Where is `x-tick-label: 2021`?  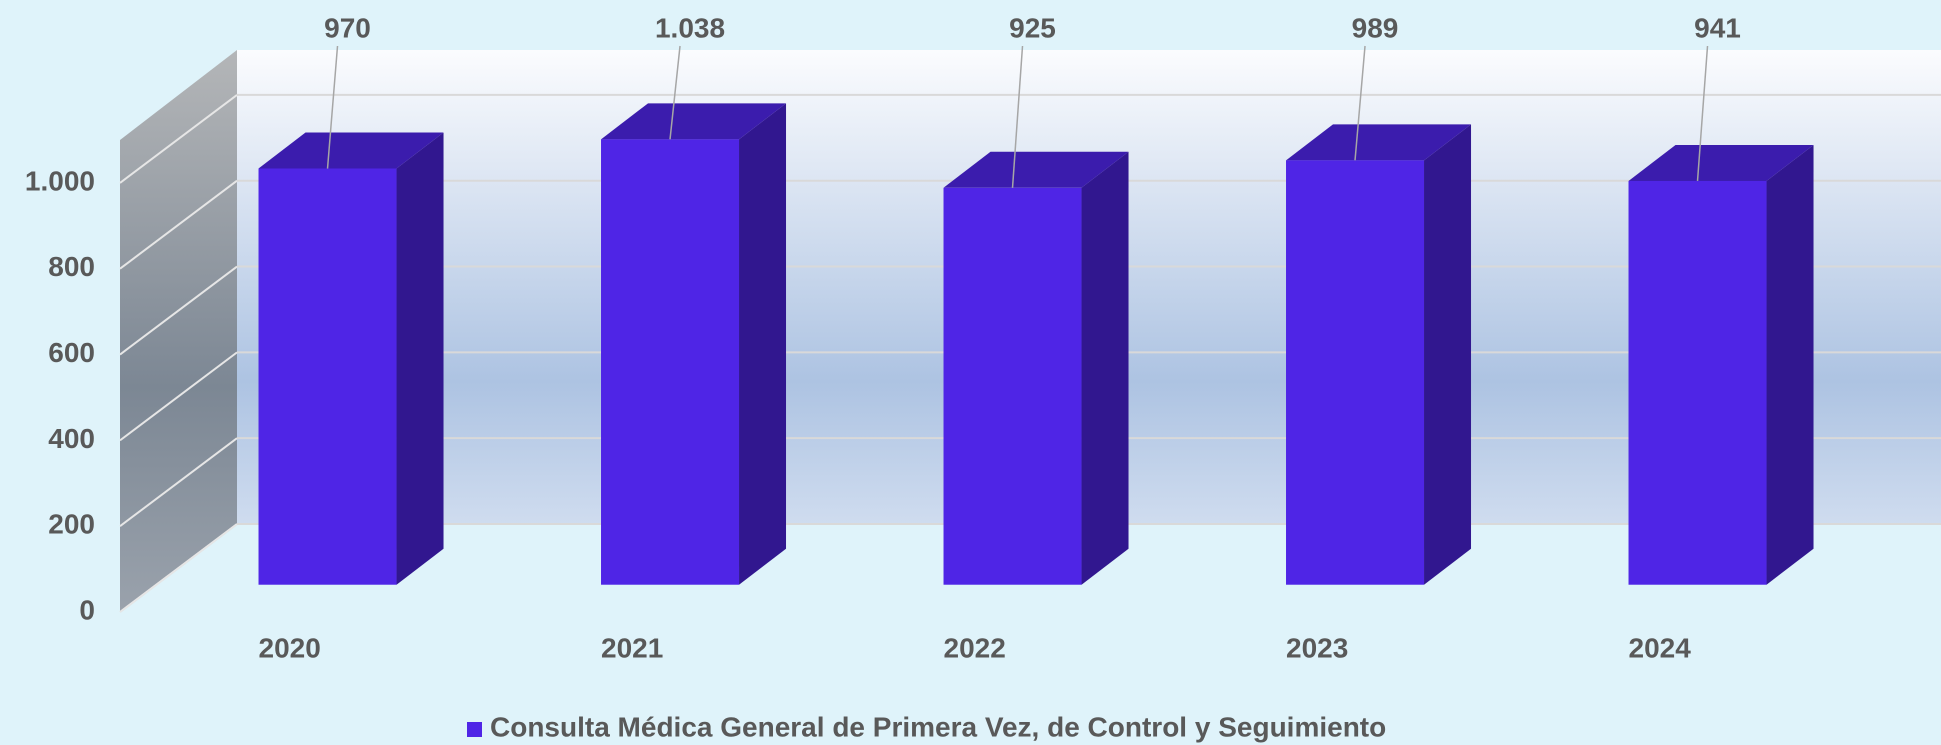 x-tick-label: 2021 is located at coordinates (632, 647).